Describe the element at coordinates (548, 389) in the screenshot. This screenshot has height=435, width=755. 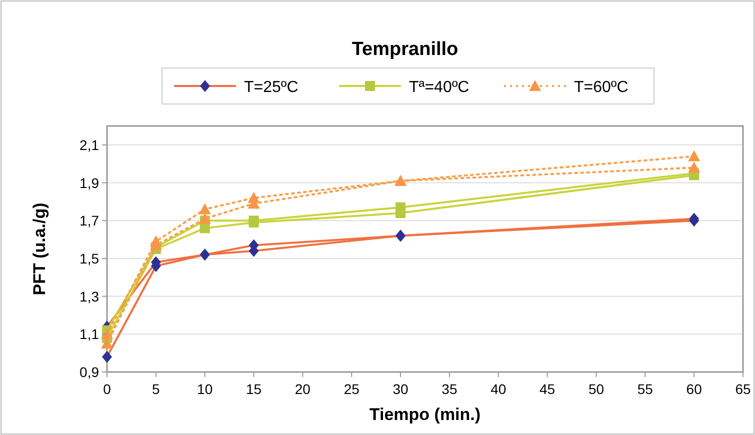
I see `x-tick-label: 45` at that location.